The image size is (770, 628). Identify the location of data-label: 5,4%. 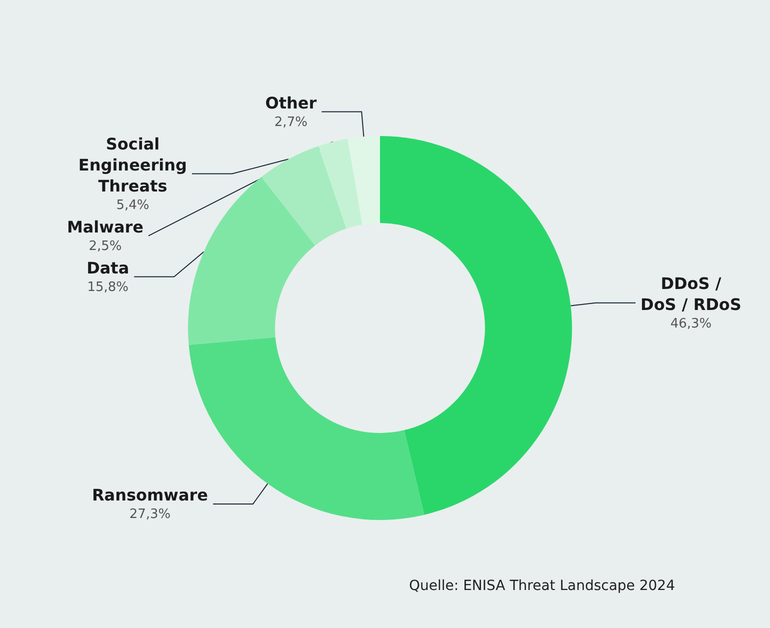
(133, 205).